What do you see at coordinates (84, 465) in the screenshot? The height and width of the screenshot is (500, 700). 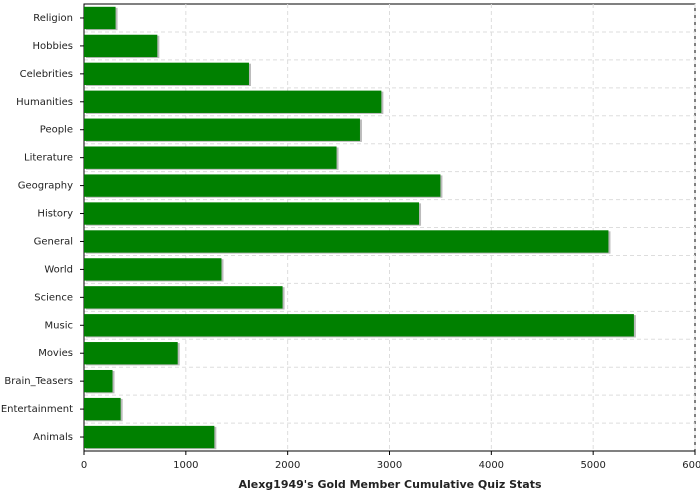 I see `x-tick-label: 0` at bounding box center [84, 465].